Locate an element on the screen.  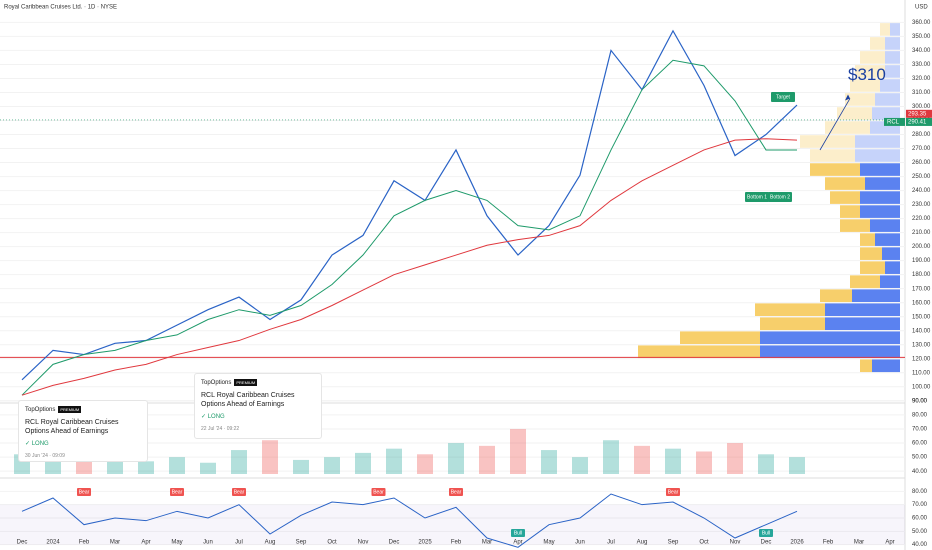
ticker-label: RCL is located at coordinates (893, 123).